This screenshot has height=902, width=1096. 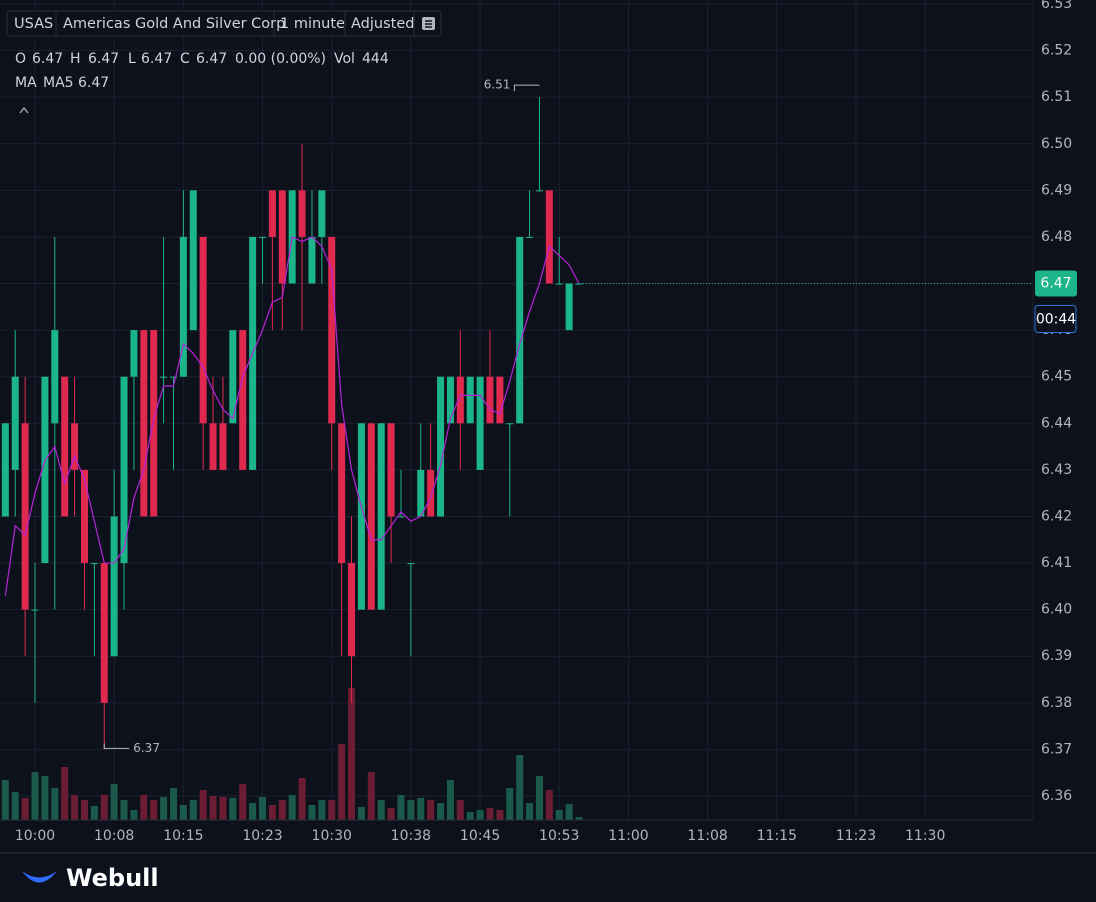 What do you see at coordinates (375, 59) in the screenshot?
I see `legend-value: 444` at bounding box center [375, 59].